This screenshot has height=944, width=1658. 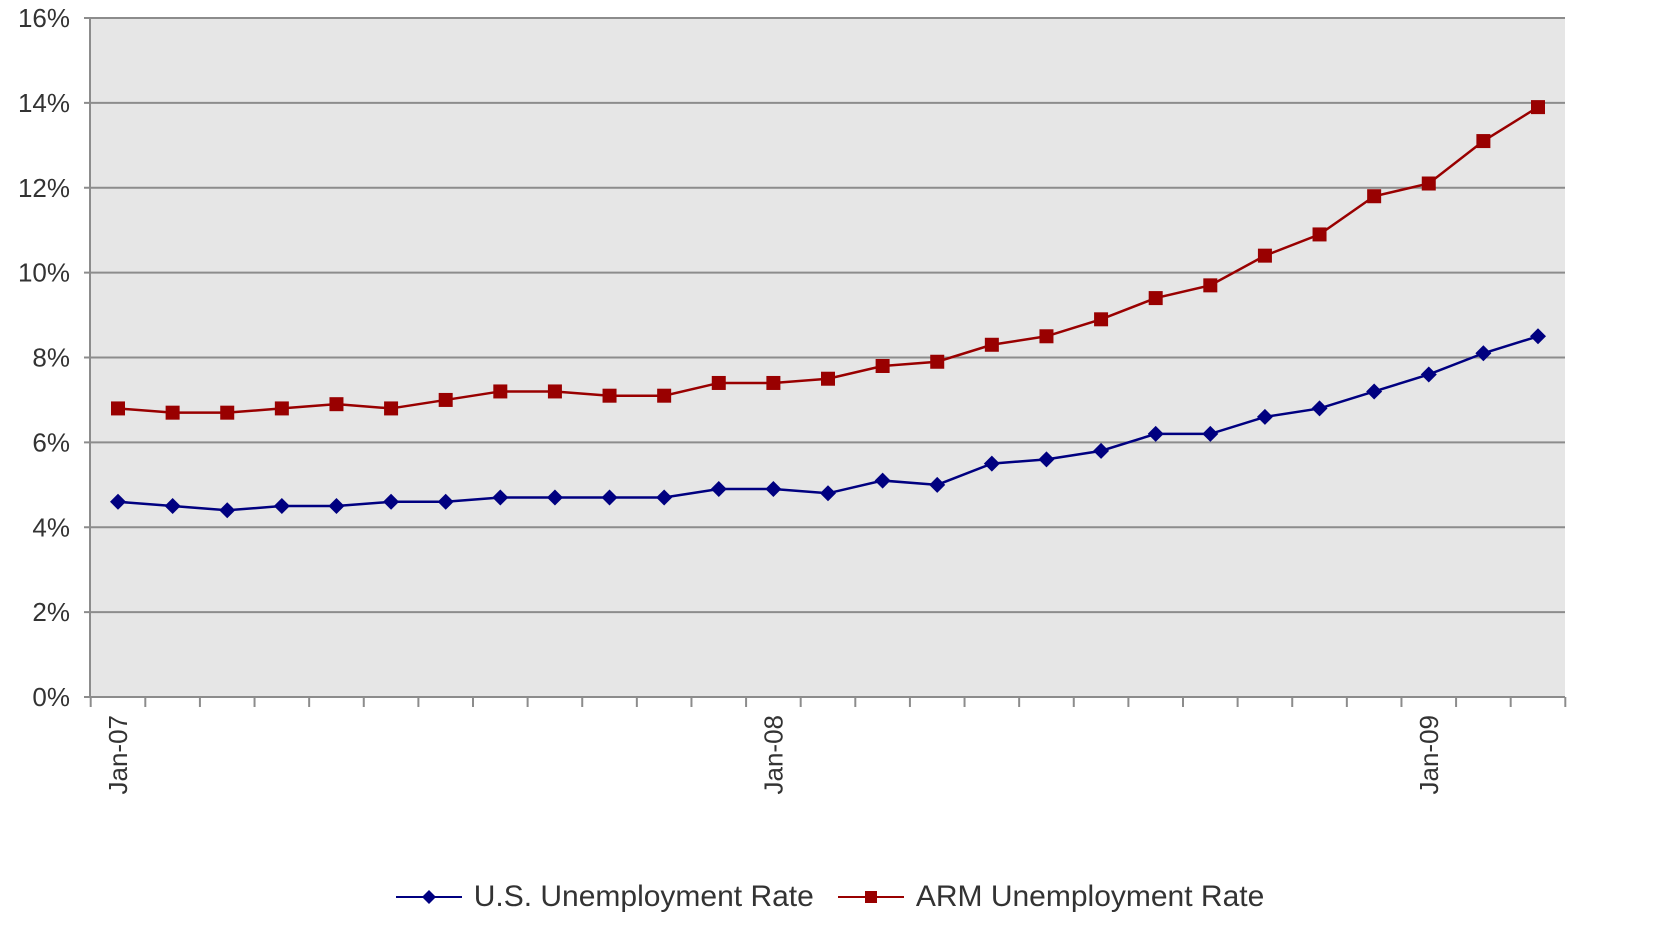 I want to click on x-tick-label: Jan-08, so click(x=773, y=755).